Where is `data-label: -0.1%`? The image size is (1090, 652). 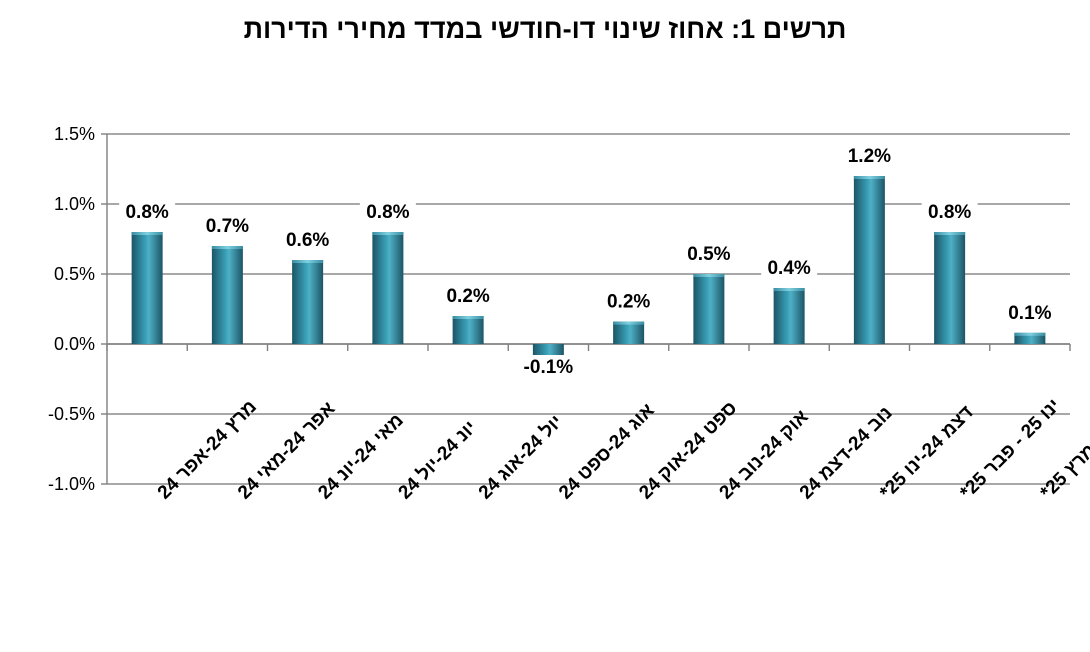 data-label: -0.1% is located at coordinates (549, 367).